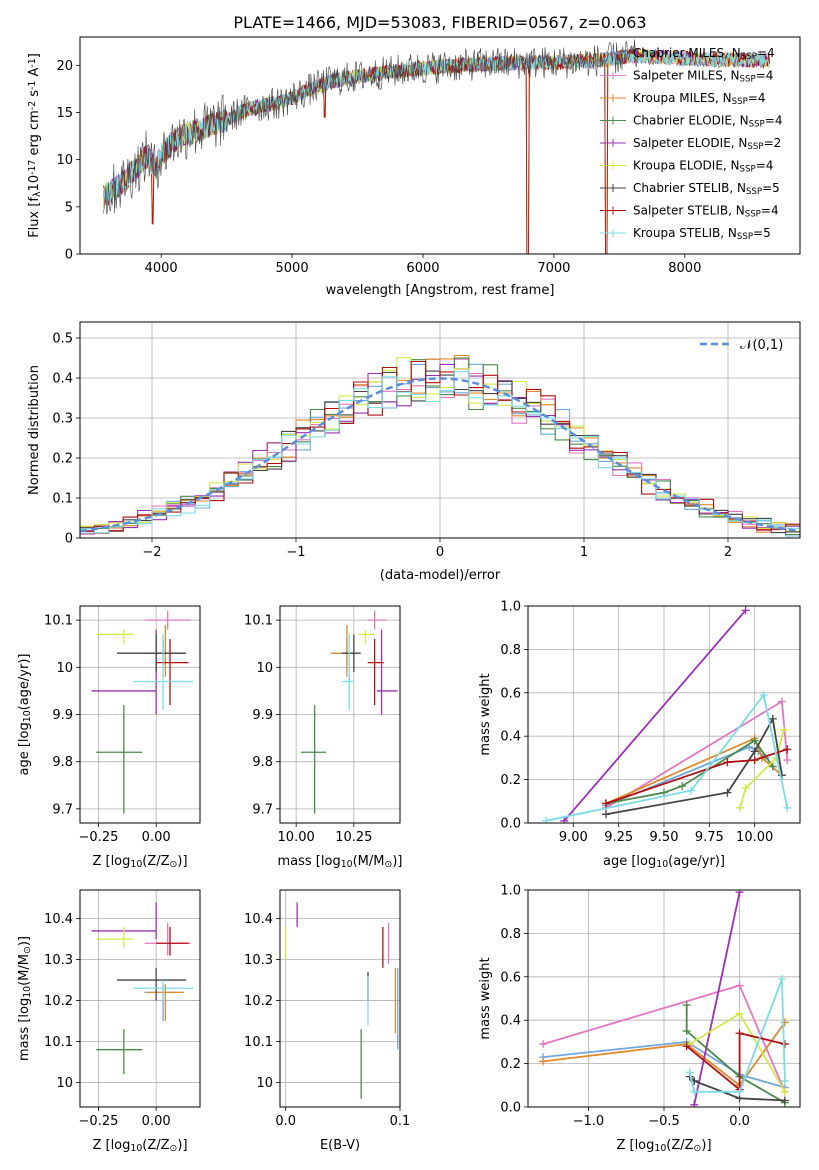  Describe the element at coordinates (62, 339) in the screenshot. I see `y-tick-label: 0.5` at that location.